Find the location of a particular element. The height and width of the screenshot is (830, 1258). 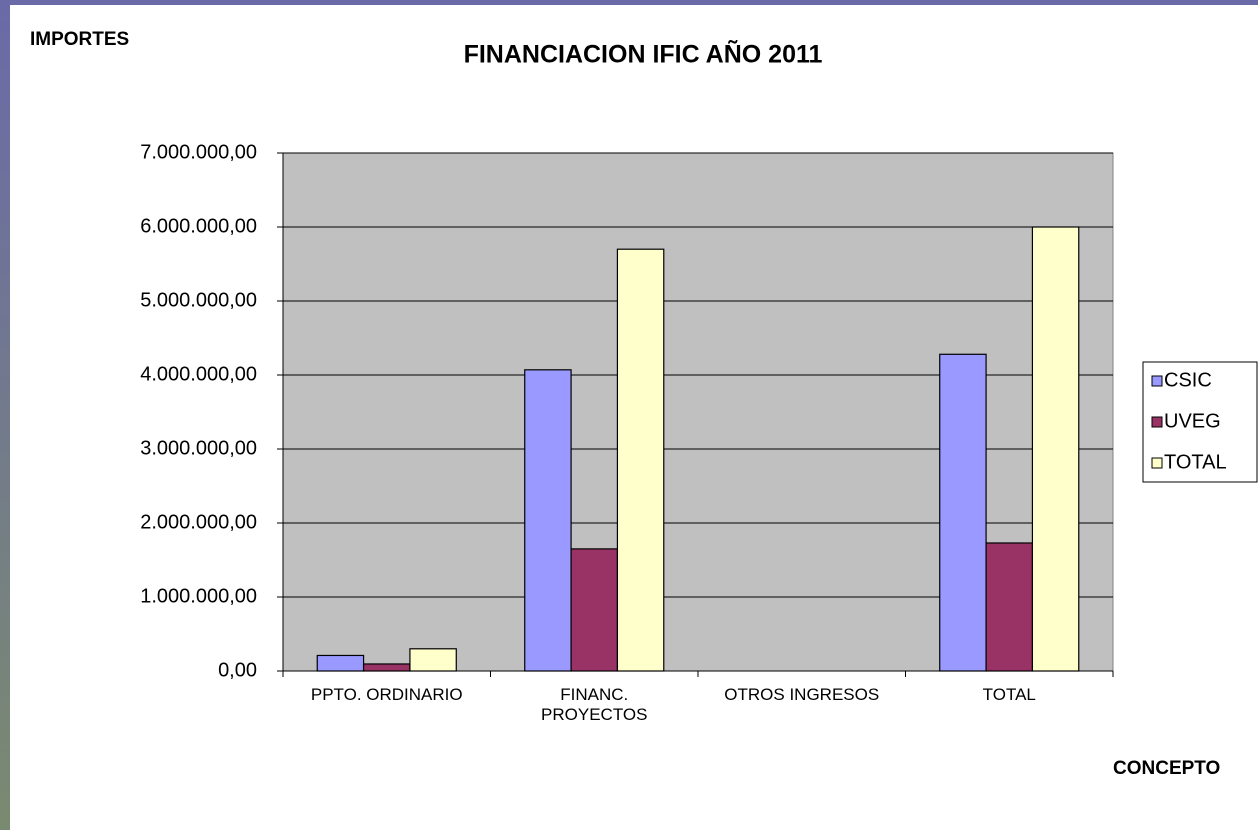

y-tick-label: 3.000.000,00 is located at coordinates (198, 448).